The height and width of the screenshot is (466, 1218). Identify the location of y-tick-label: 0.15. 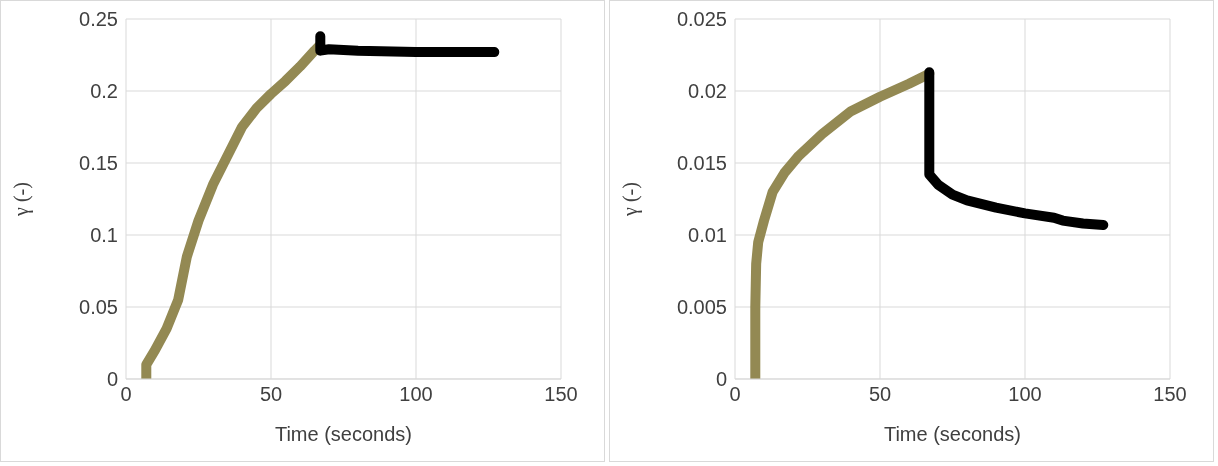
(98, 163).